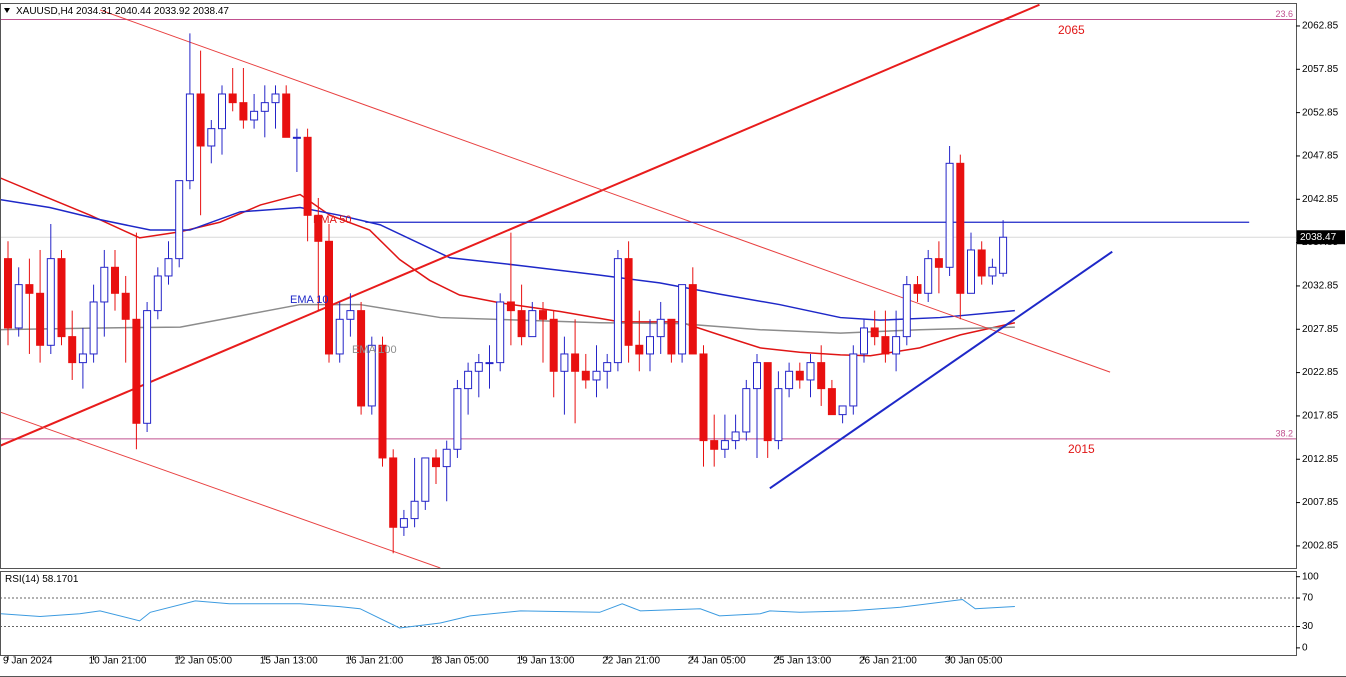 The image size is (1346, 677). Describe the element at coordinates (211, 11) in the screenshot. I see `close: 2038.47` at that location.